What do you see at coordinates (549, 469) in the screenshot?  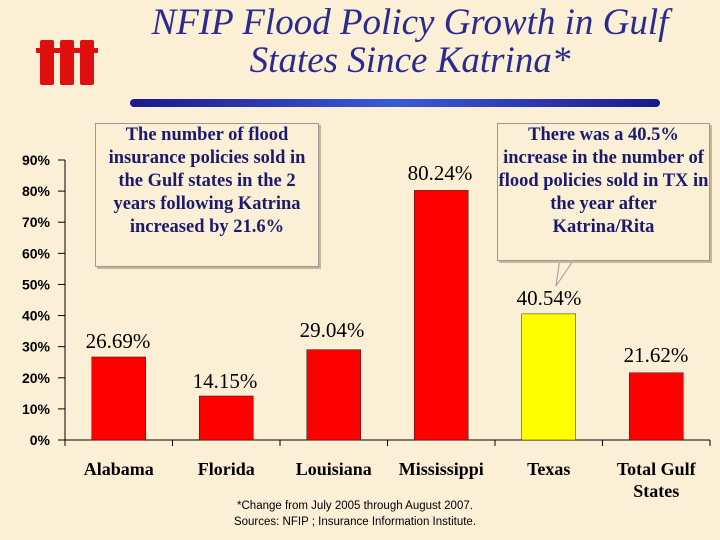 I see `x-tick-label: Texas` at bounding box center [549, 469].